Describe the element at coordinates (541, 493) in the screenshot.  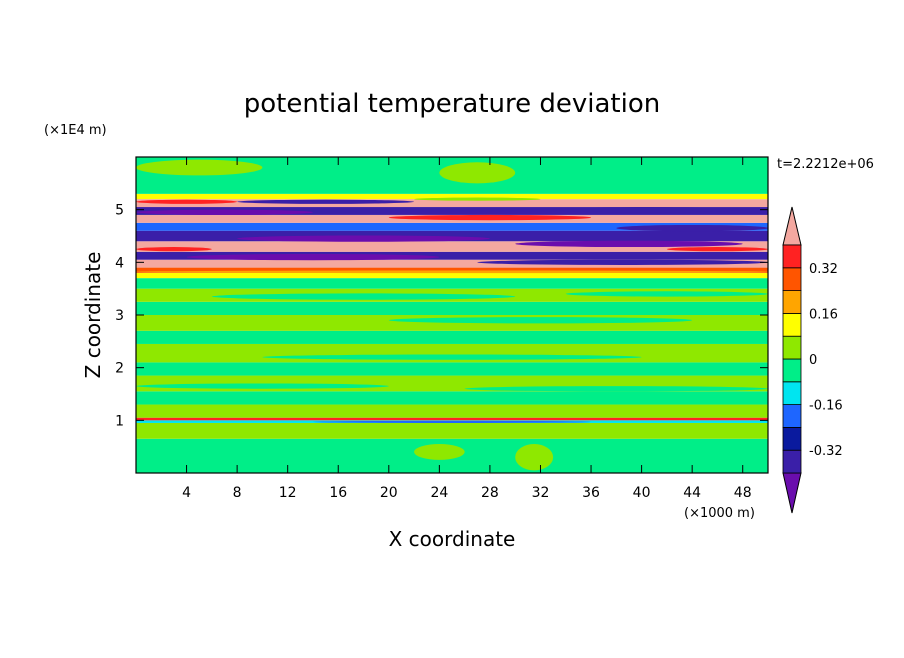
I see `x-tick-label: 32` at that location.